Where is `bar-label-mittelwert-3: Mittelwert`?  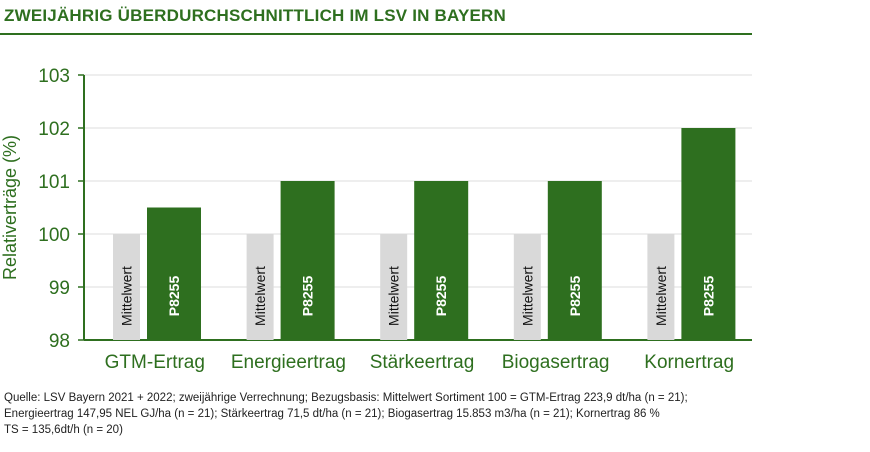
bar-label-mittelwert-3: Mittelwert is located at coordinates (394, 296).